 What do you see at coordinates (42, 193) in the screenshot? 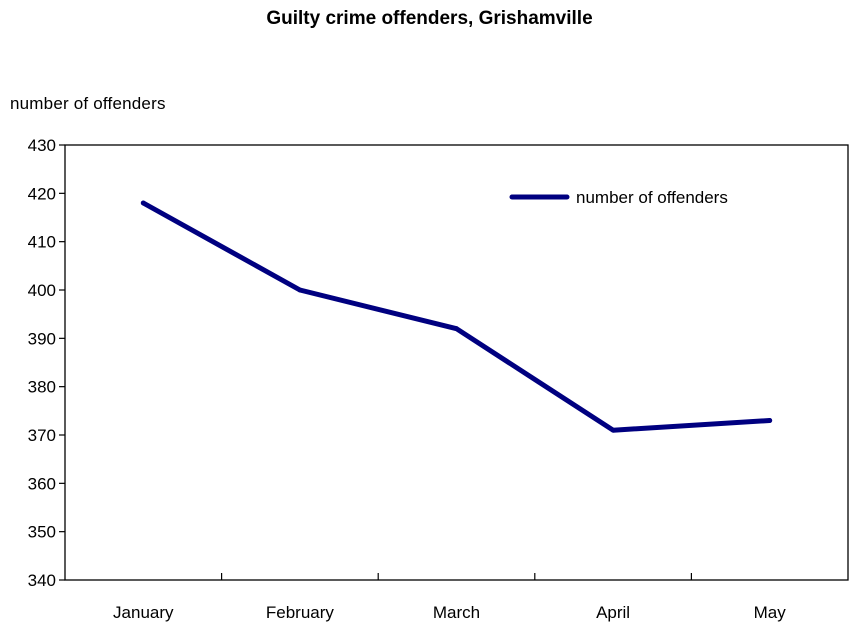
I see `y-tick-label: 420` at bounding box center [42, 193].